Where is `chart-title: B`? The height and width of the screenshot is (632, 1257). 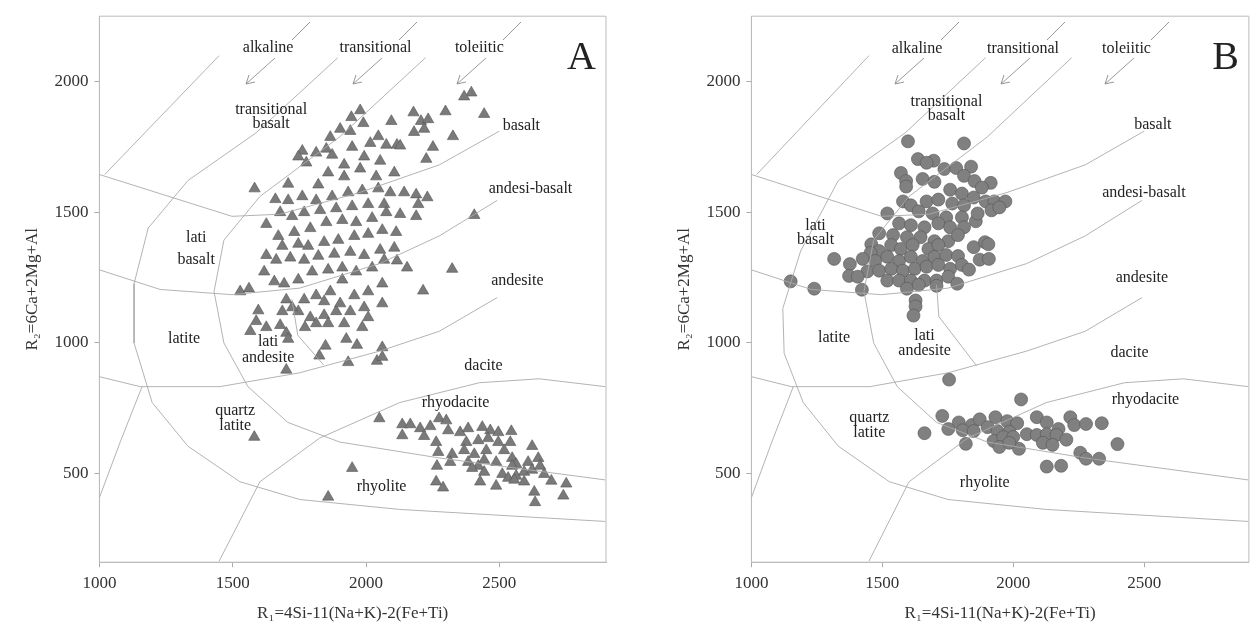
chart-title: B is located at coordinates (1225, 55).